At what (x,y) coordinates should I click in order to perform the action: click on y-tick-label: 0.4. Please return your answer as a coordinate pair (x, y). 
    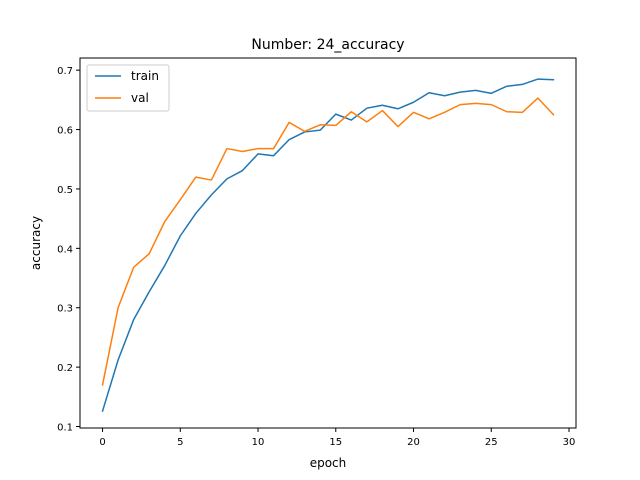
    Looking at the image, I should click on (65, 249).